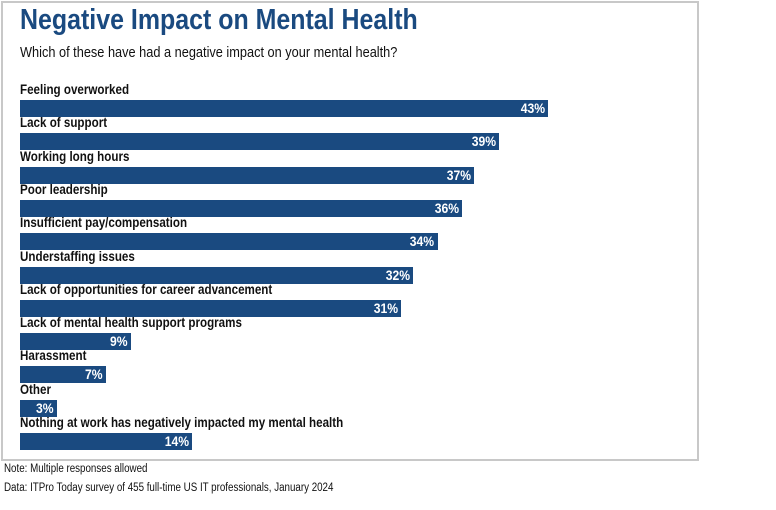 The image size is (776, 510). What do you see at coordinates (397, 275) in the screenshot?
I see `value-label: 32%` at bounding box center [397, 275].